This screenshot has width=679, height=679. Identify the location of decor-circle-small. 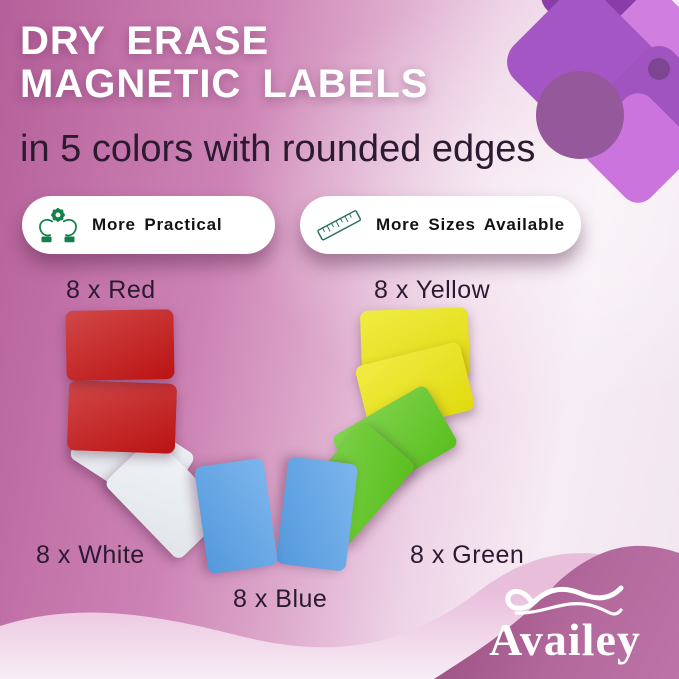
(659, 69).